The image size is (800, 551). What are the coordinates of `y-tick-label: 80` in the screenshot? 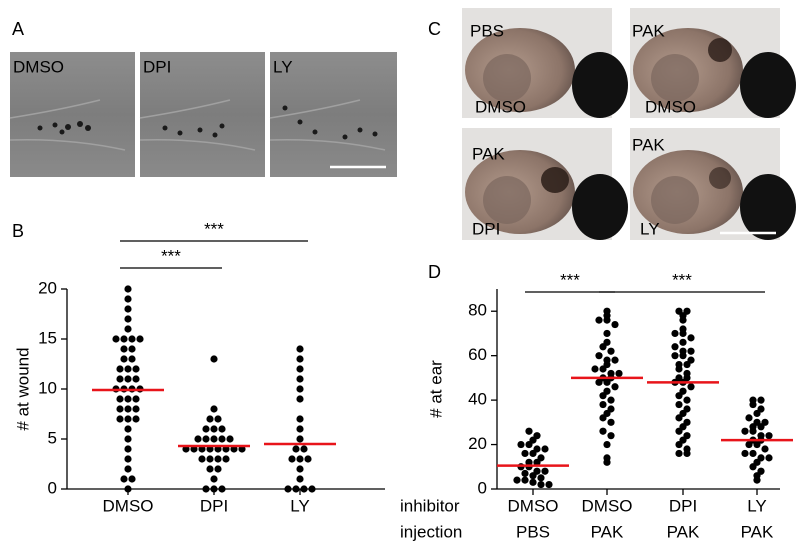 It's located at (477, 310).